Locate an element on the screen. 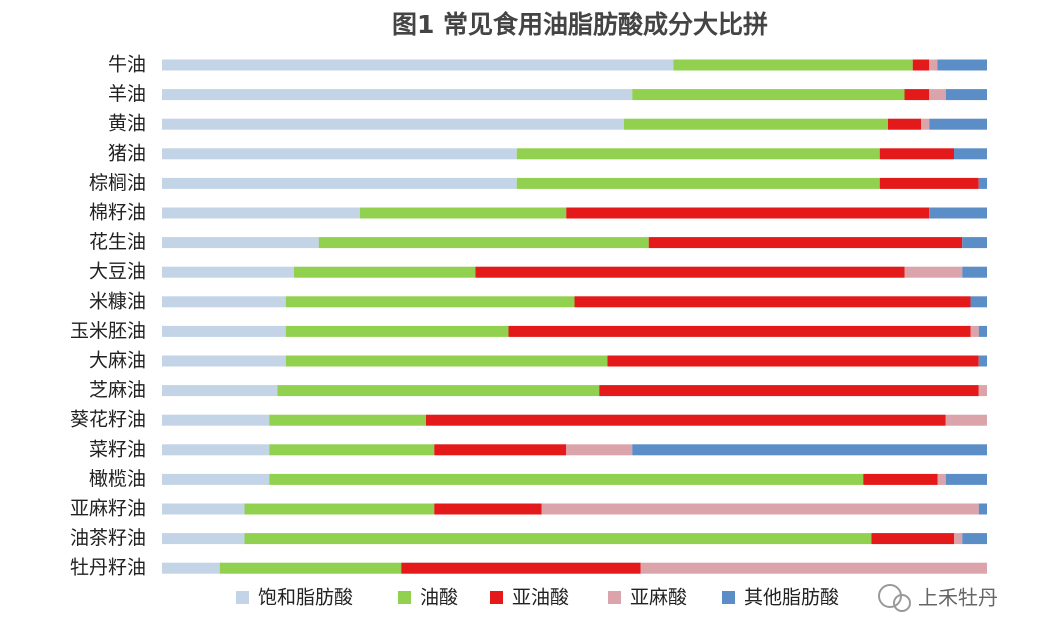 The width and height of the screenshot is (1058, 644). y-tick-label: 牛油 is located at coordinates (127, 65).